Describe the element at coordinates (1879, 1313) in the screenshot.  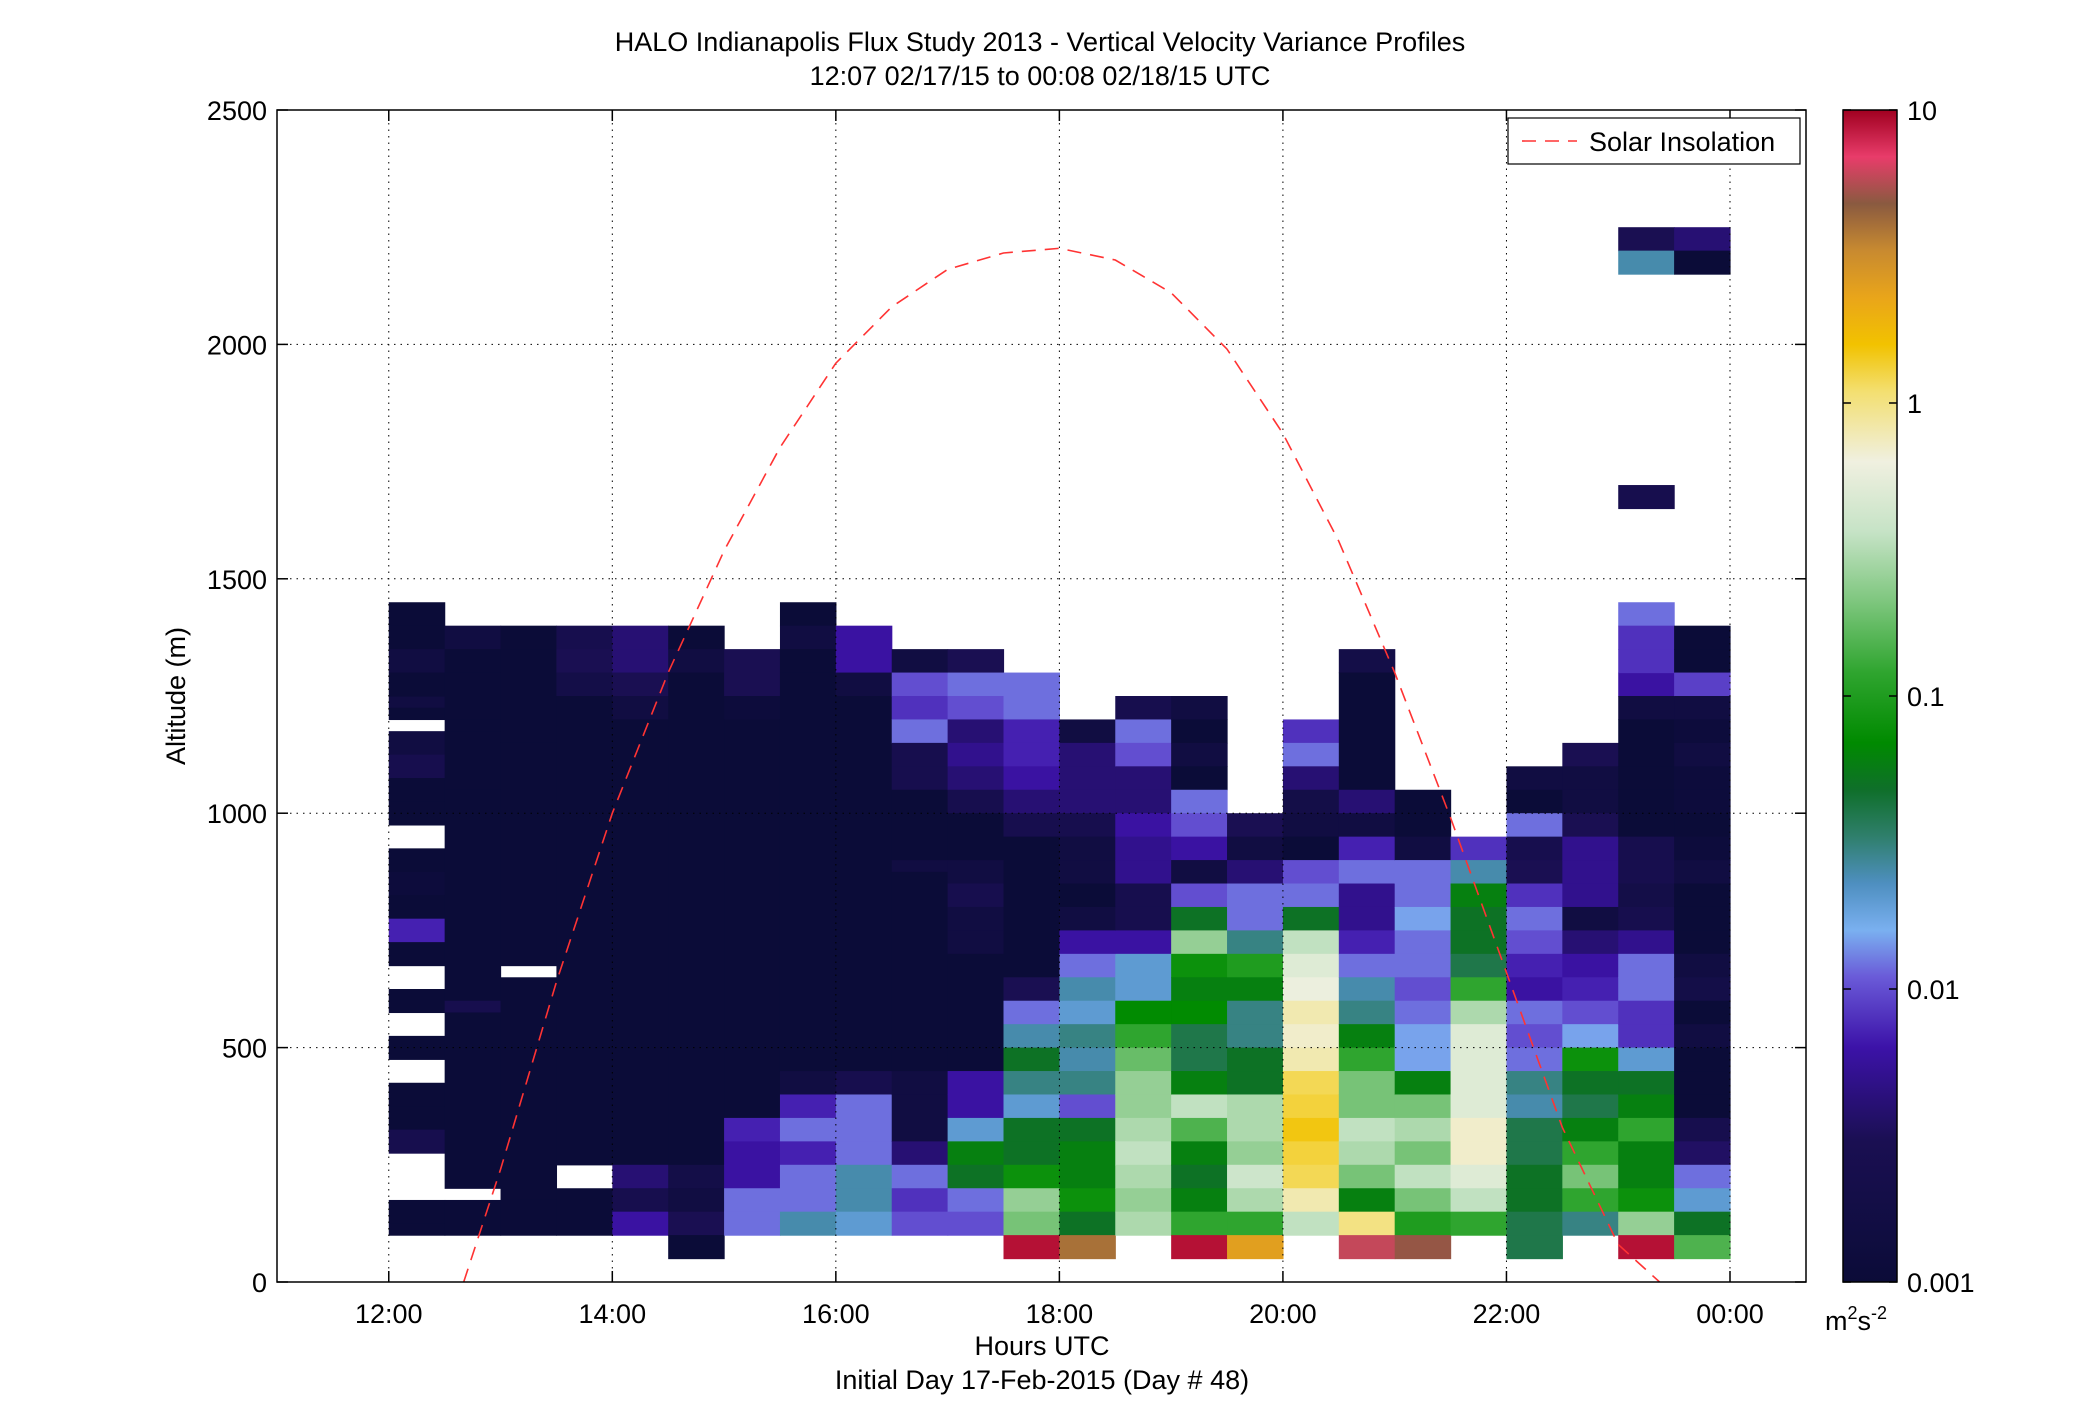
I see `colorbar-unit-sup2: -2` at that location.